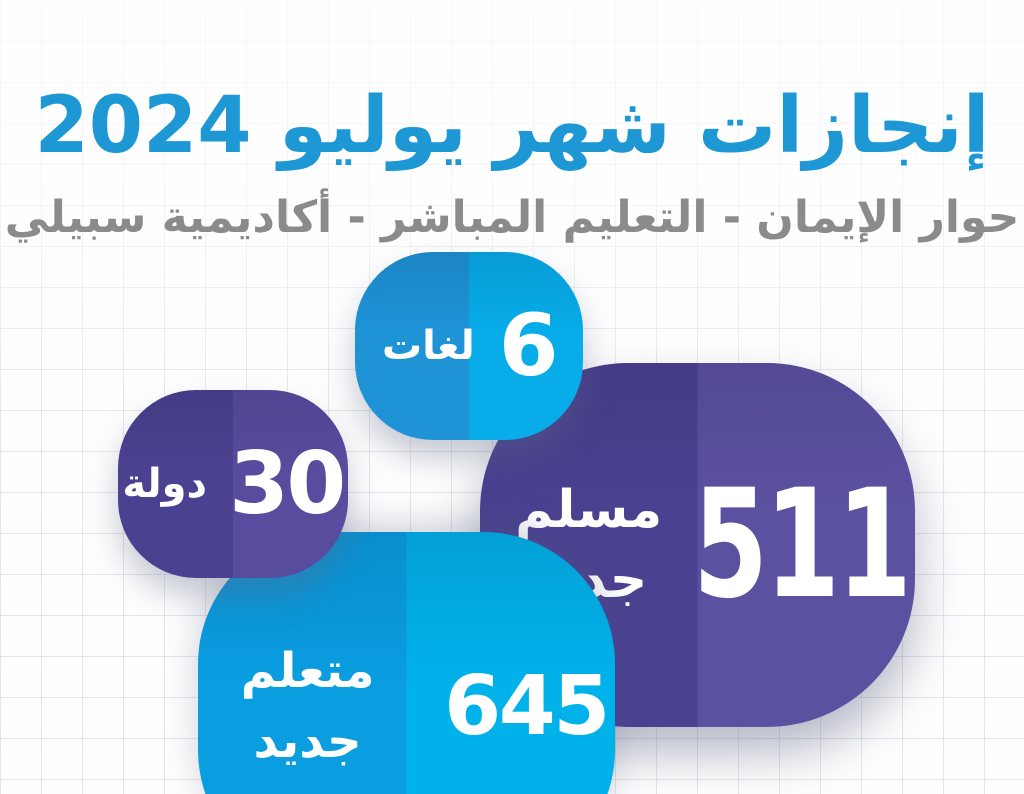 This screenshot has width=1024, height=794. I want to click on stat-value-countries: 30, so click(287, 484).